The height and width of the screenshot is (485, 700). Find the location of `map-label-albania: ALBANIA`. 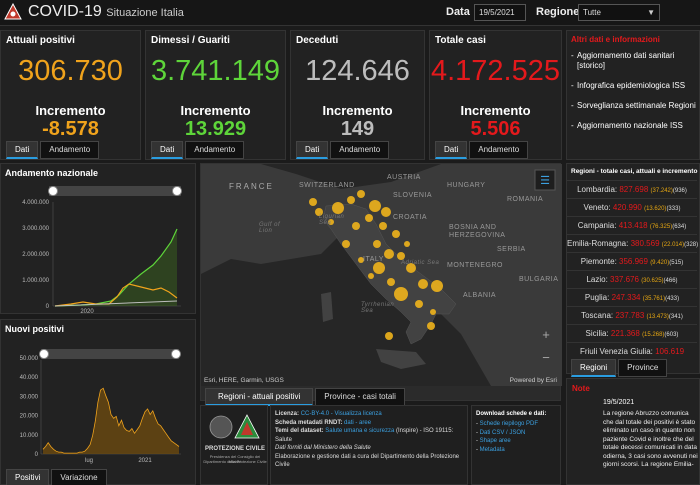

map-label-albania: ALBANIA is located at coordinates (480, 295).